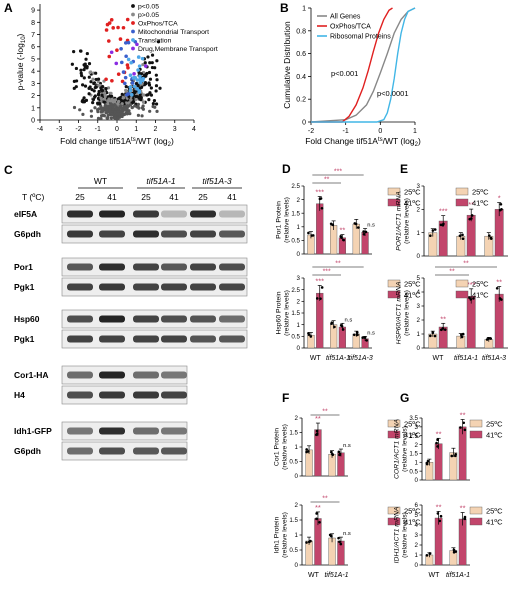 The width and height of the screenshot is (520, 601). What do you see at coordinates (466, 358) in the screenshot?
I see `bar-xtick-label: tif51A-1` at bounding box center [466, 358].